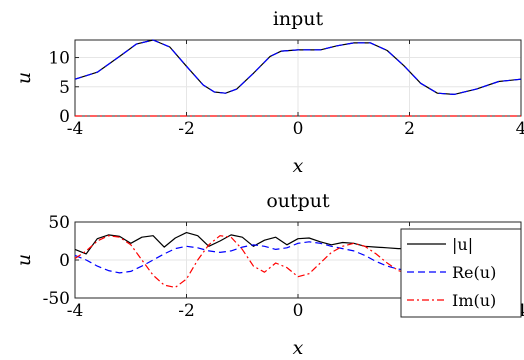  I want to click on xtick-label: 2, so click(409, 129).